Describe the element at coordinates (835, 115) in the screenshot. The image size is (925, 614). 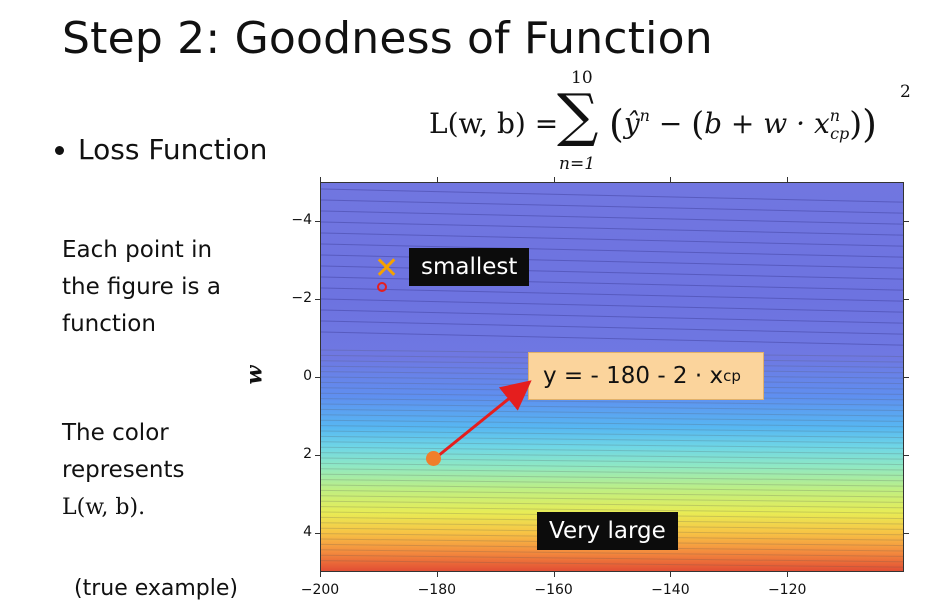
I see `formula-x-sup: n` at that location.